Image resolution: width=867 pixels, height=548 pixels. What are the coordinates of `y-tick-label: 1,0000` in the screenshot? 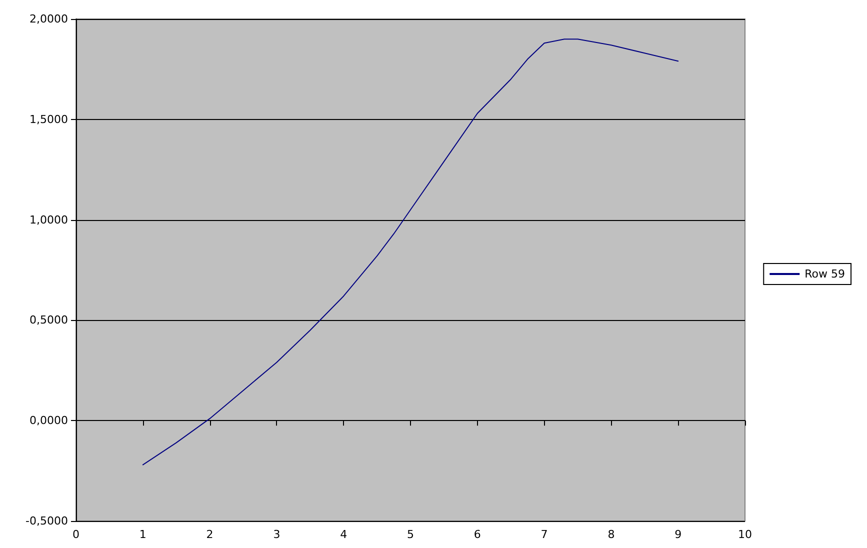 It's located at (49, 219).